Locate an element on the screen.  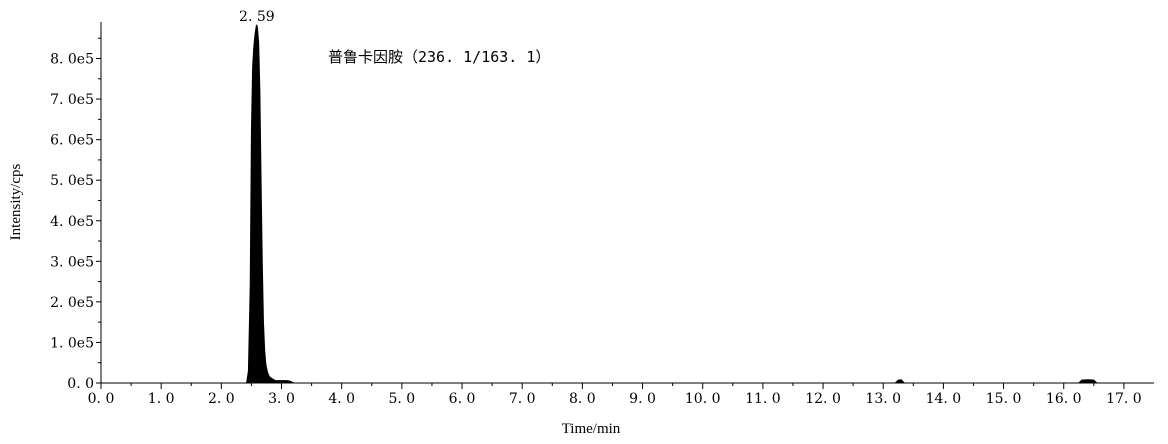
y-tick-label-8: 8. 0e5 is located at coordinates (72, 60).